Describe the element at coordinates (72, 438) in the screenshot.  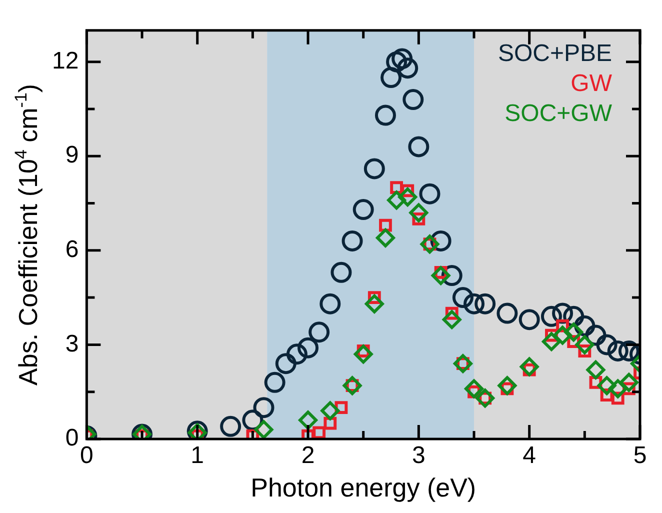
I see `y-tick-label: 0` at that location.